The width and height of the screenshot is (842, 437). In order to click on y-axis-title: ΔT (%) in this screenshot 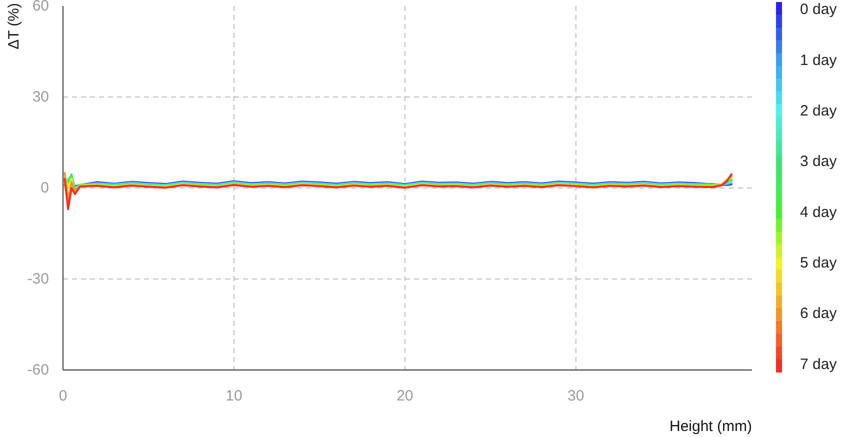, I will do `click(14, 26)`.